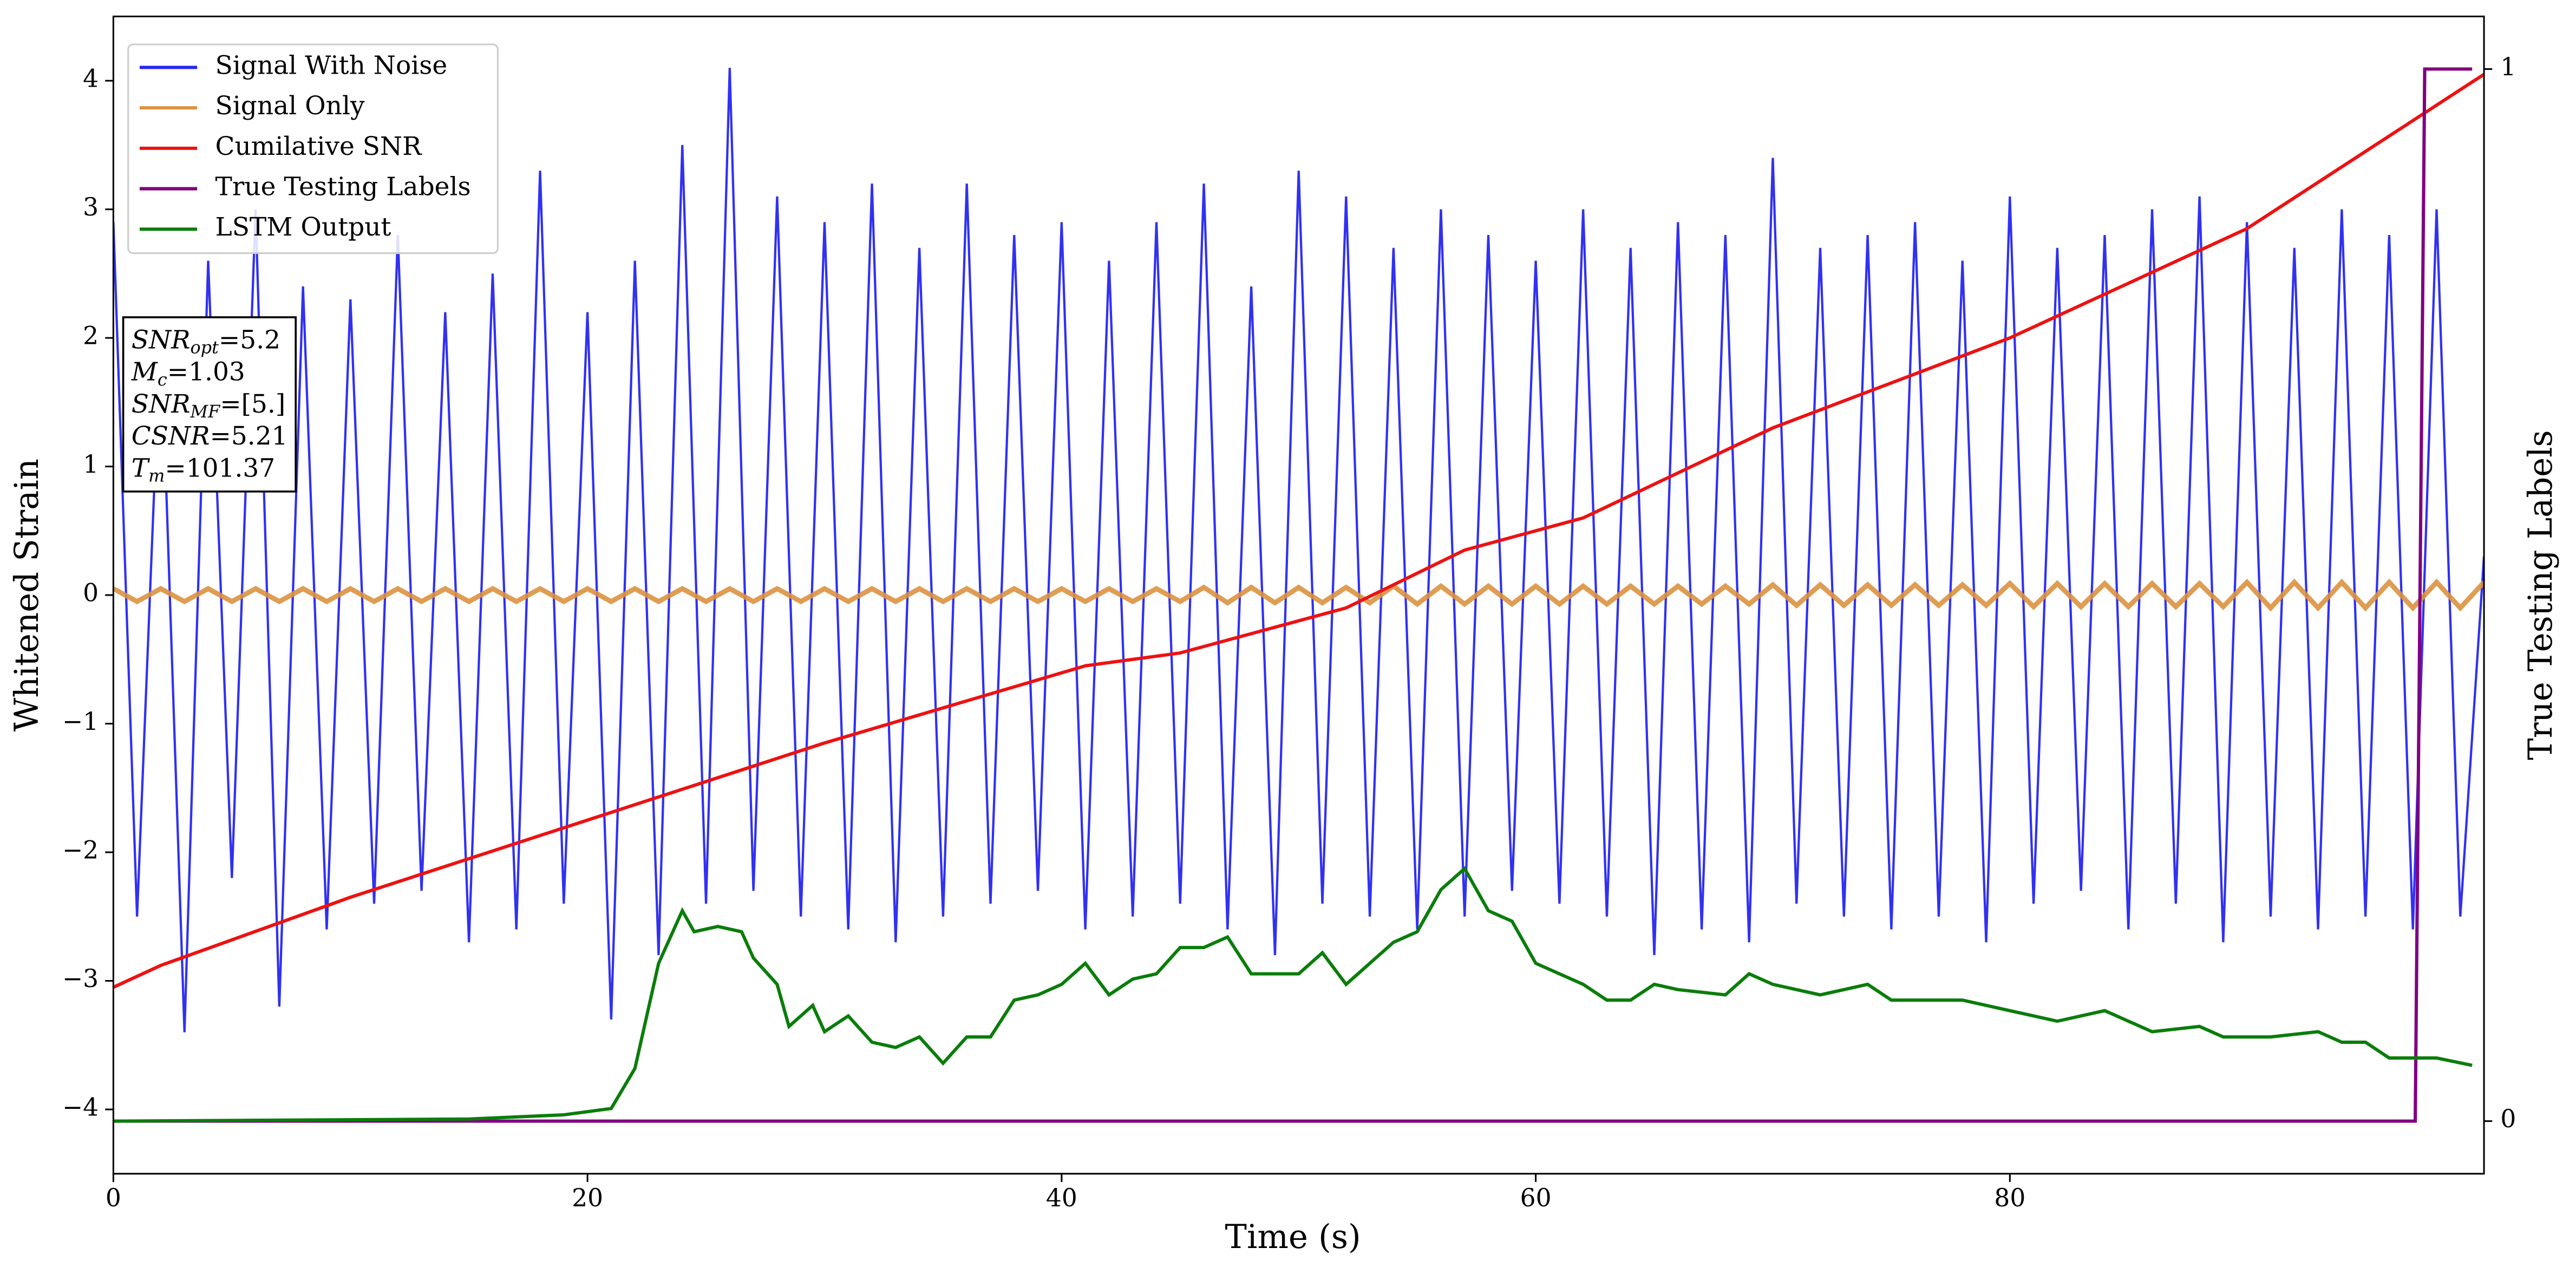 This screenshot has width=2576, height=1274. What do you see at coordinates (2541, 595) in the screenshot?
I see `y2-axis-label: True Testing Labels` at bounding box center [2541, 595].